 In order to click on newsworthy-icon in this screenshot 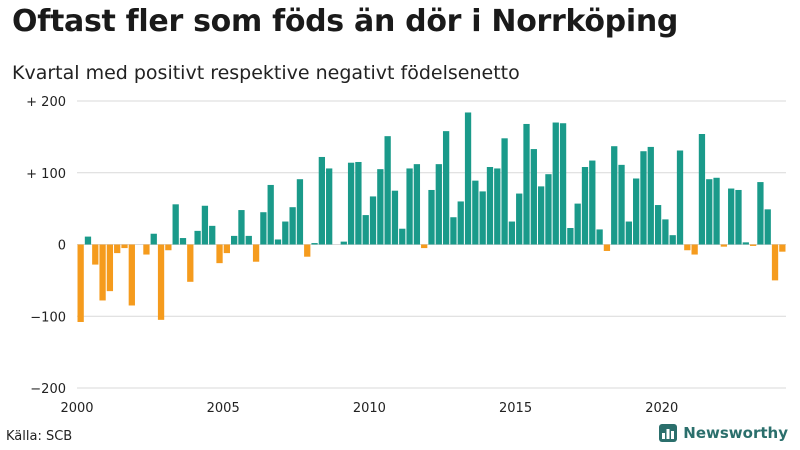, I will do `click(668, 433)`.